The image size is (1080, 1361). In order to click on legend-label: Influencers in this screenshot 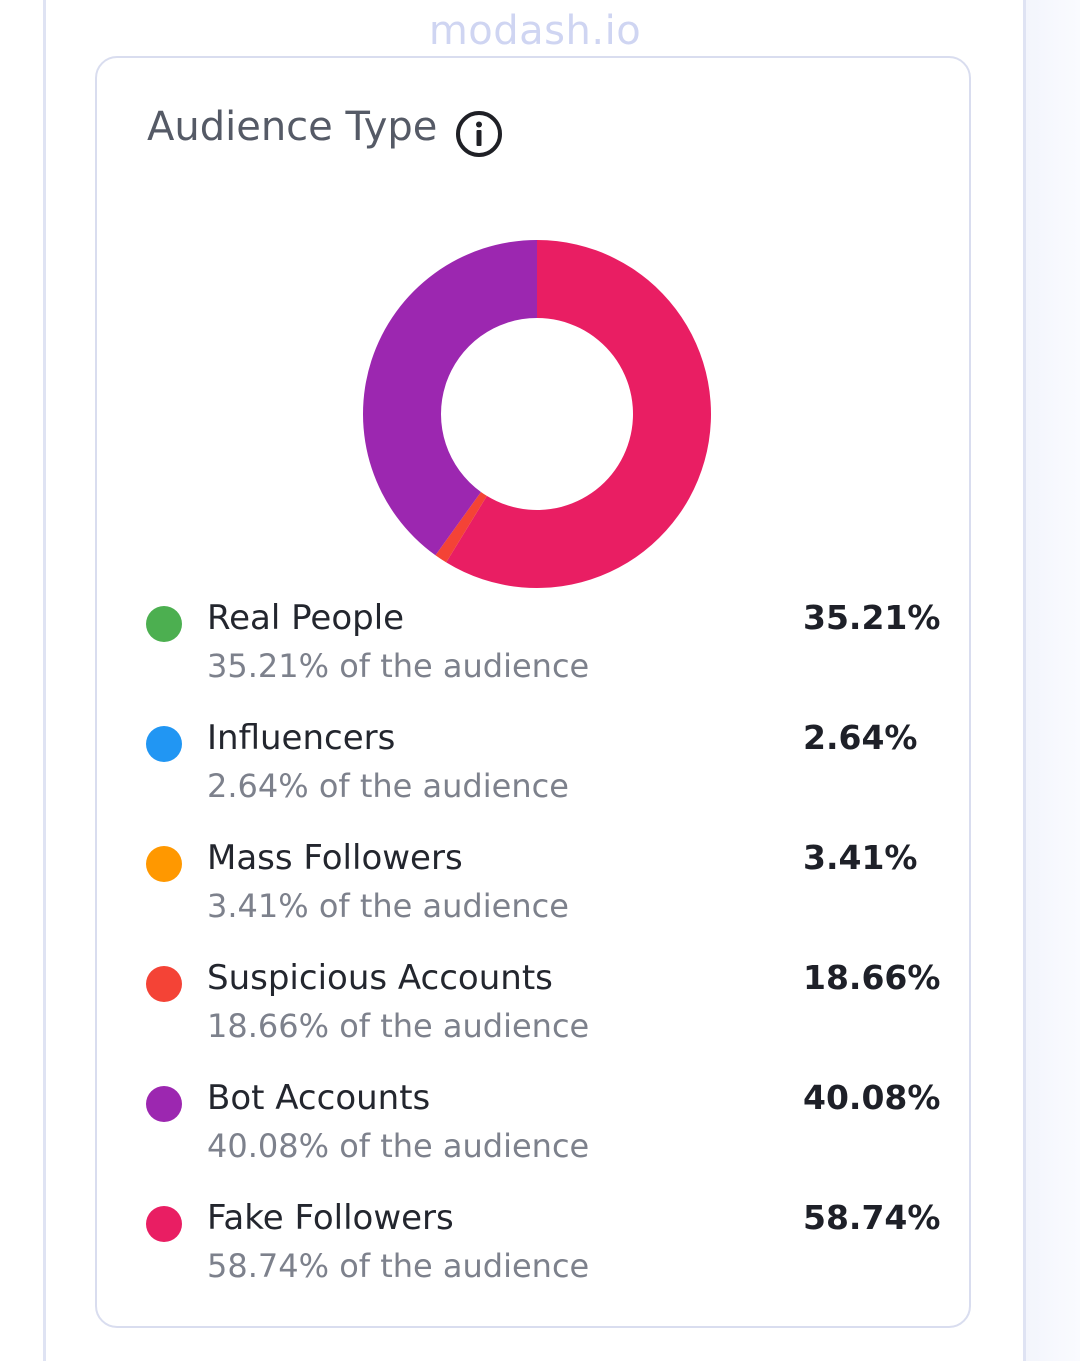, I will do `click(301, 738)`.